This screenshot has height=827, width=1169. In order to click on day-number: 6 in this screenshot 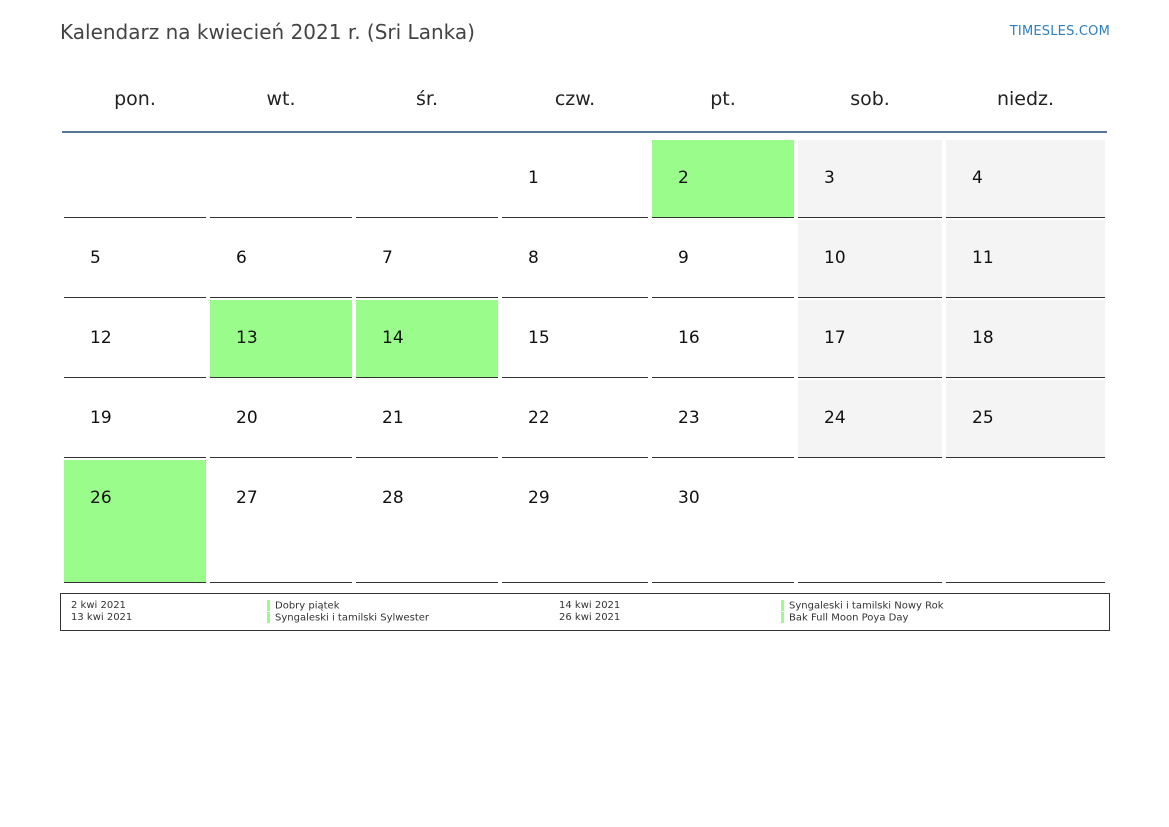, I will do `click(241, 258)`.